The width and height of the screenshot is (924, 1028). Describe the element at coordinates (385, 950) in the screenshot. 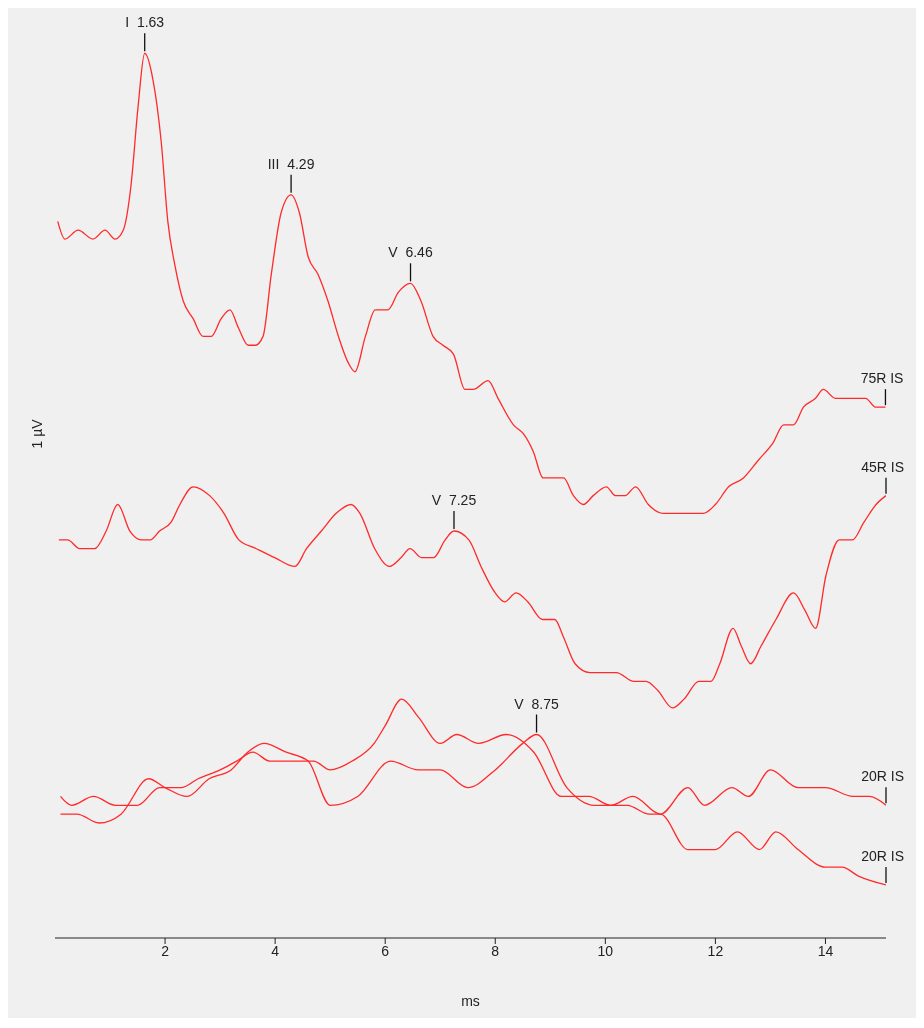

I see `x-tick-label: 6` at that location.